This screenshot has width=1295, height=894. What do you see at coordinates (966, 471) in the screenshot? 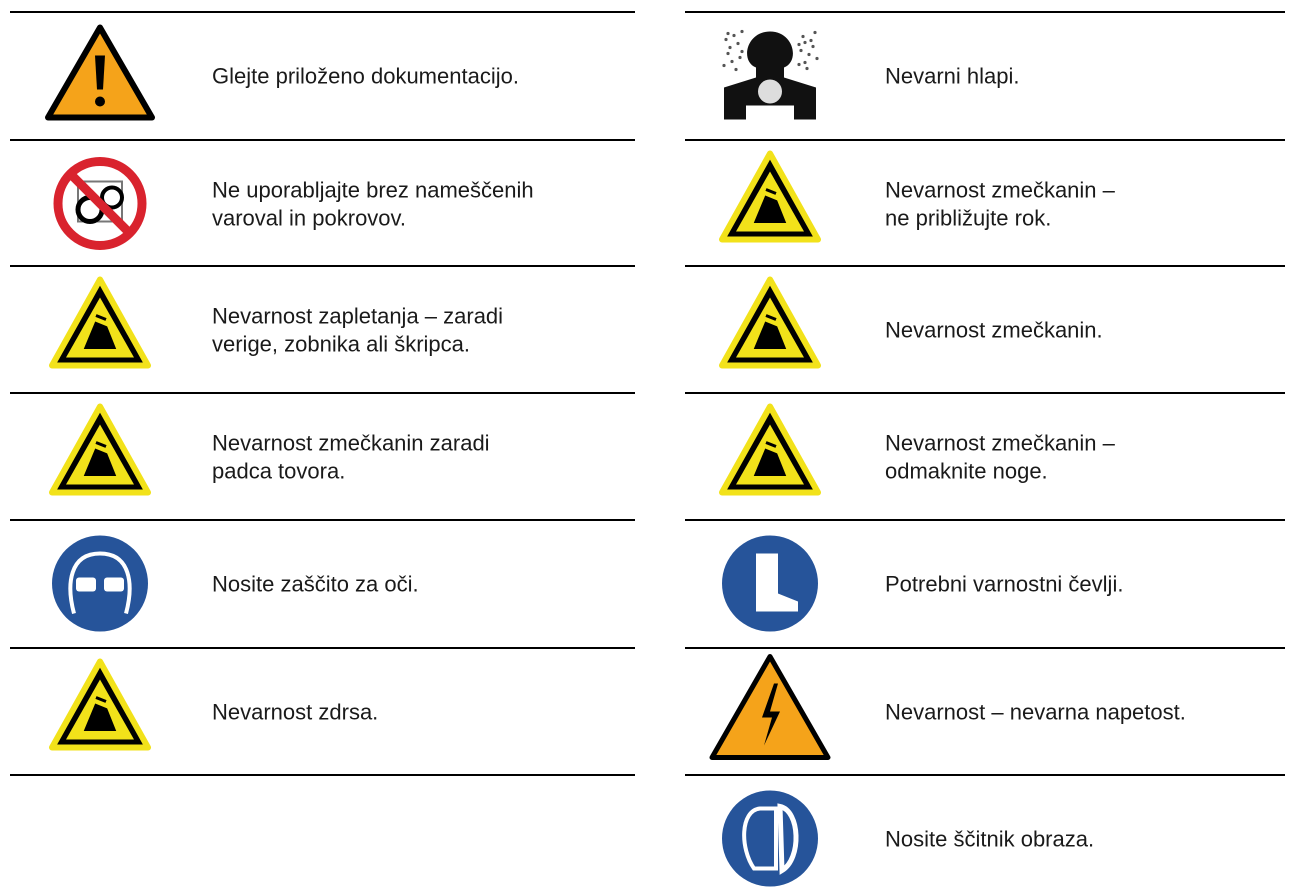
I see `label: odmaknite noge.` at bounding box center [966, 471].